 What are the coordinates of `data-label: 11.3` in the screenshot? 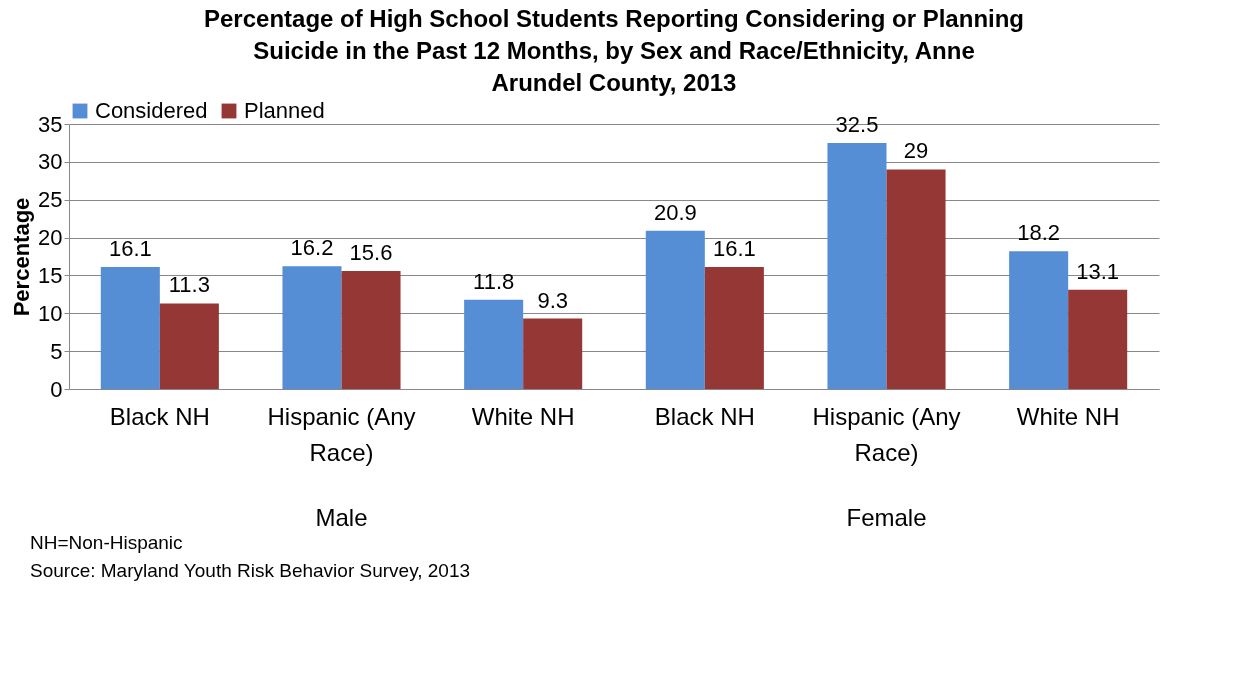 It's located at (189, 285).